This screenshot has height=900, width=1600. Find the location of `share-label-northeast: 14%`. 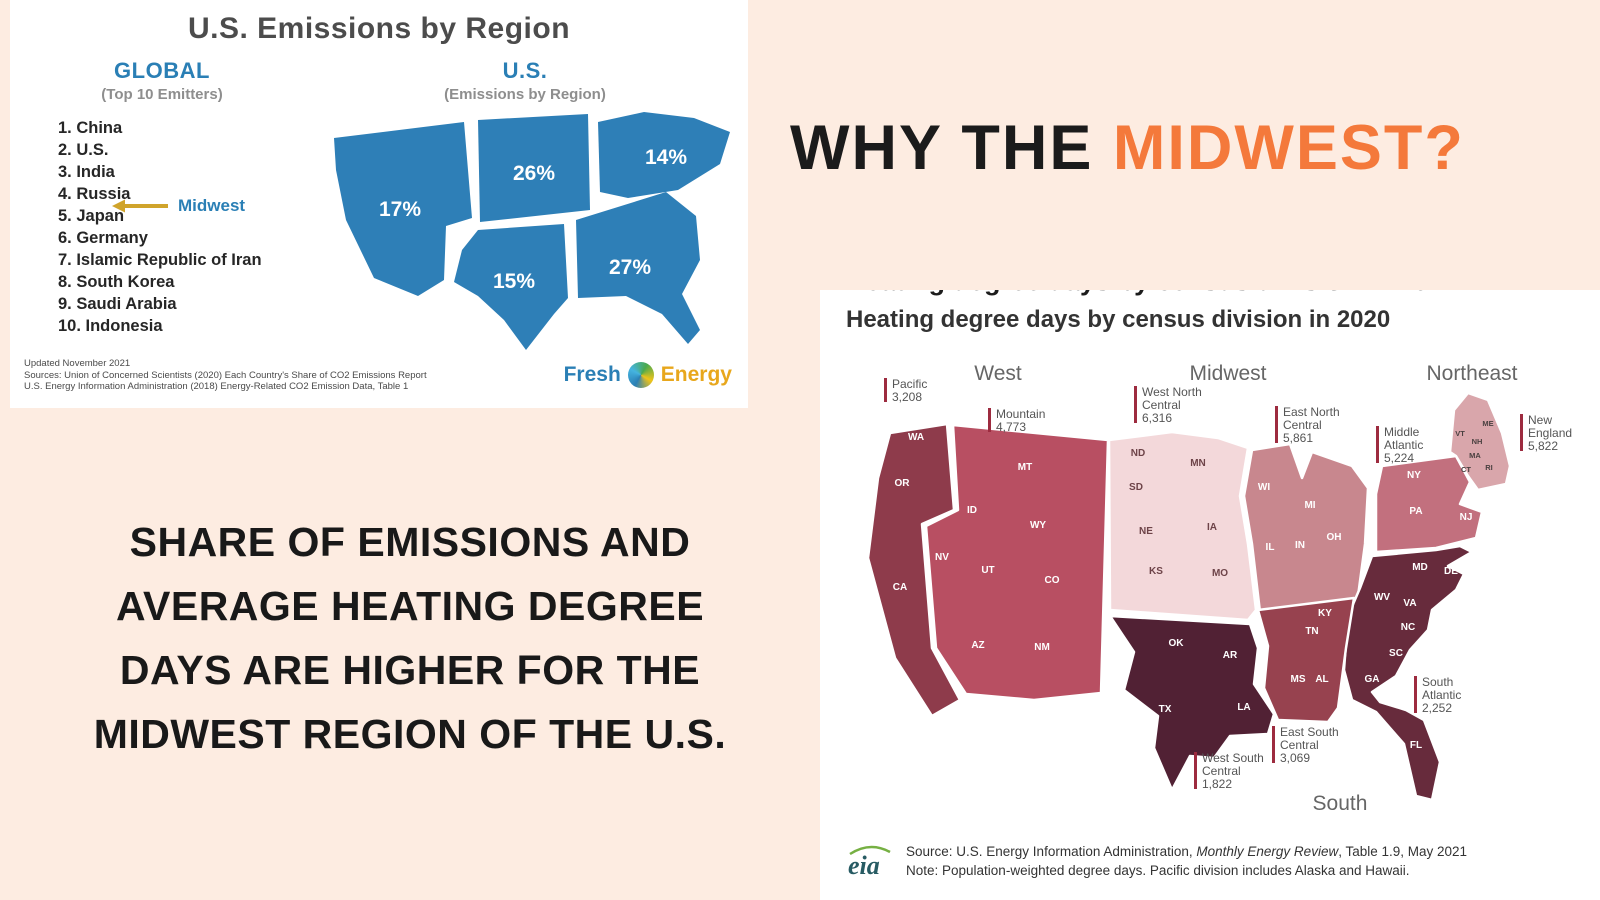

share-label-northeast: 14% is located at coordinates (666, 157).